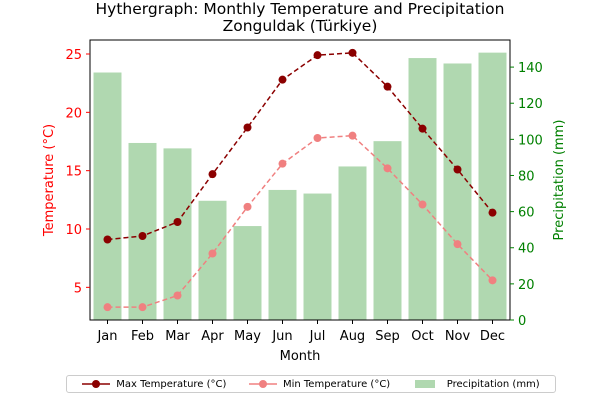 This screenshot has height=400, width=600. Describe the element at coordinates (387, 336) in the screenshot. I see `x-tick-label: Sep` at that location.